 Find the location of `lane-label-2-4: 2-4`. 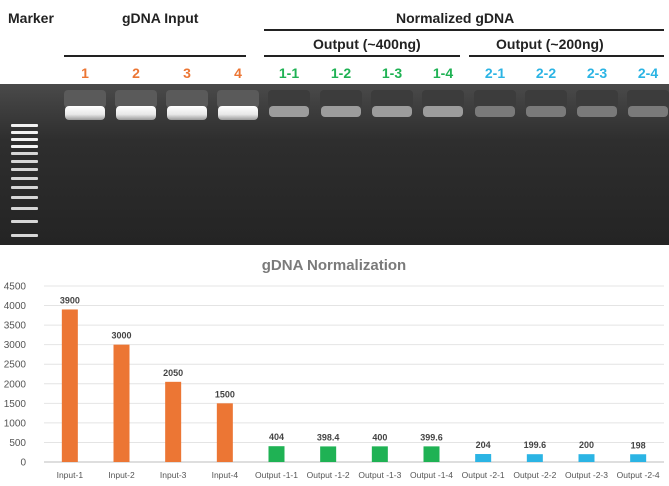

lane-label-2-4: 2-4 is located at coordinates (648, 73).